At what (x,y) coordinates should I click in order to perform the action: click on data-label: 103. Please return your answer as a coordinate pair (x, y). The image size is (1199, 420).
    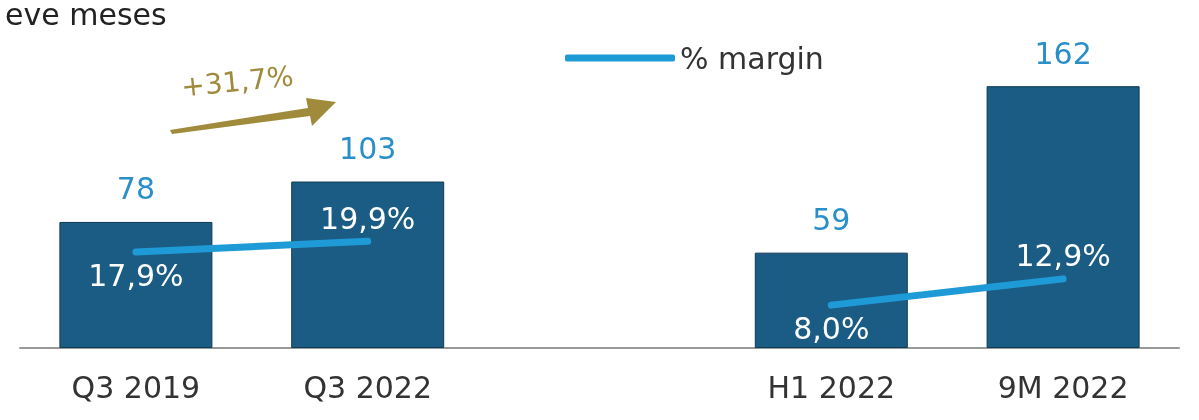
    Looking at the image, I should click on (368, 149).